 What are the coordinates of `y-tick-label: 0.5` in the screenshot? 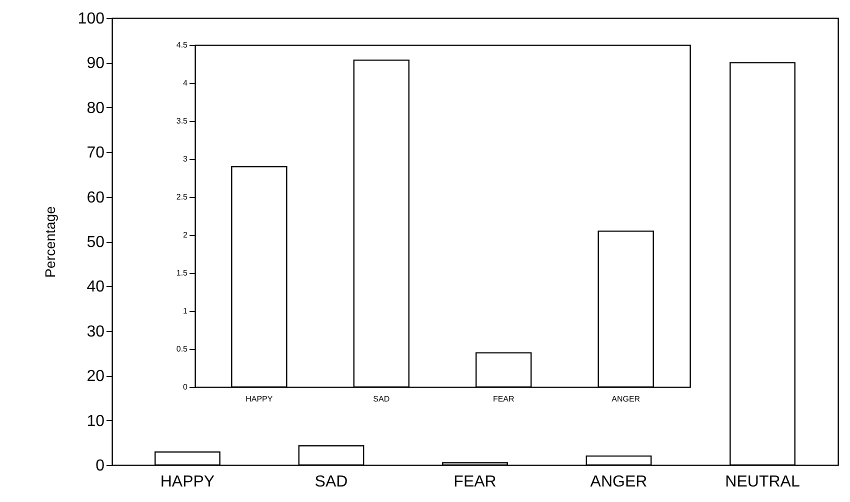 It's located at (182, 349).